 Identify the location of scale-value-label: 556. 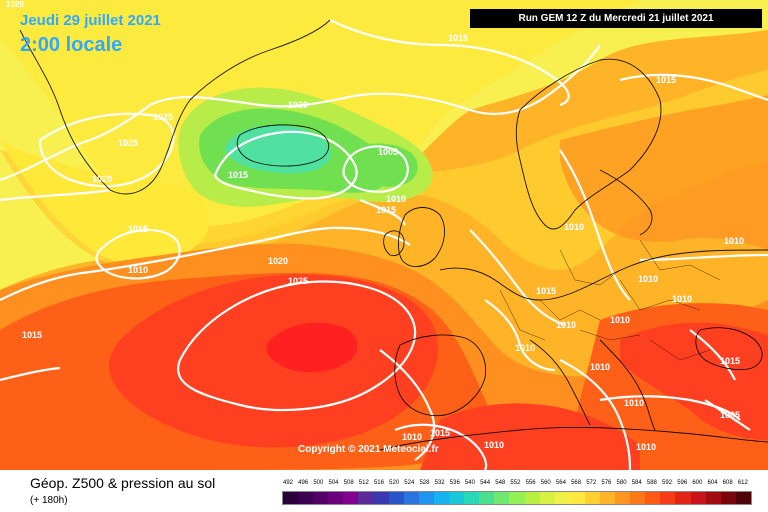
(530, 483).